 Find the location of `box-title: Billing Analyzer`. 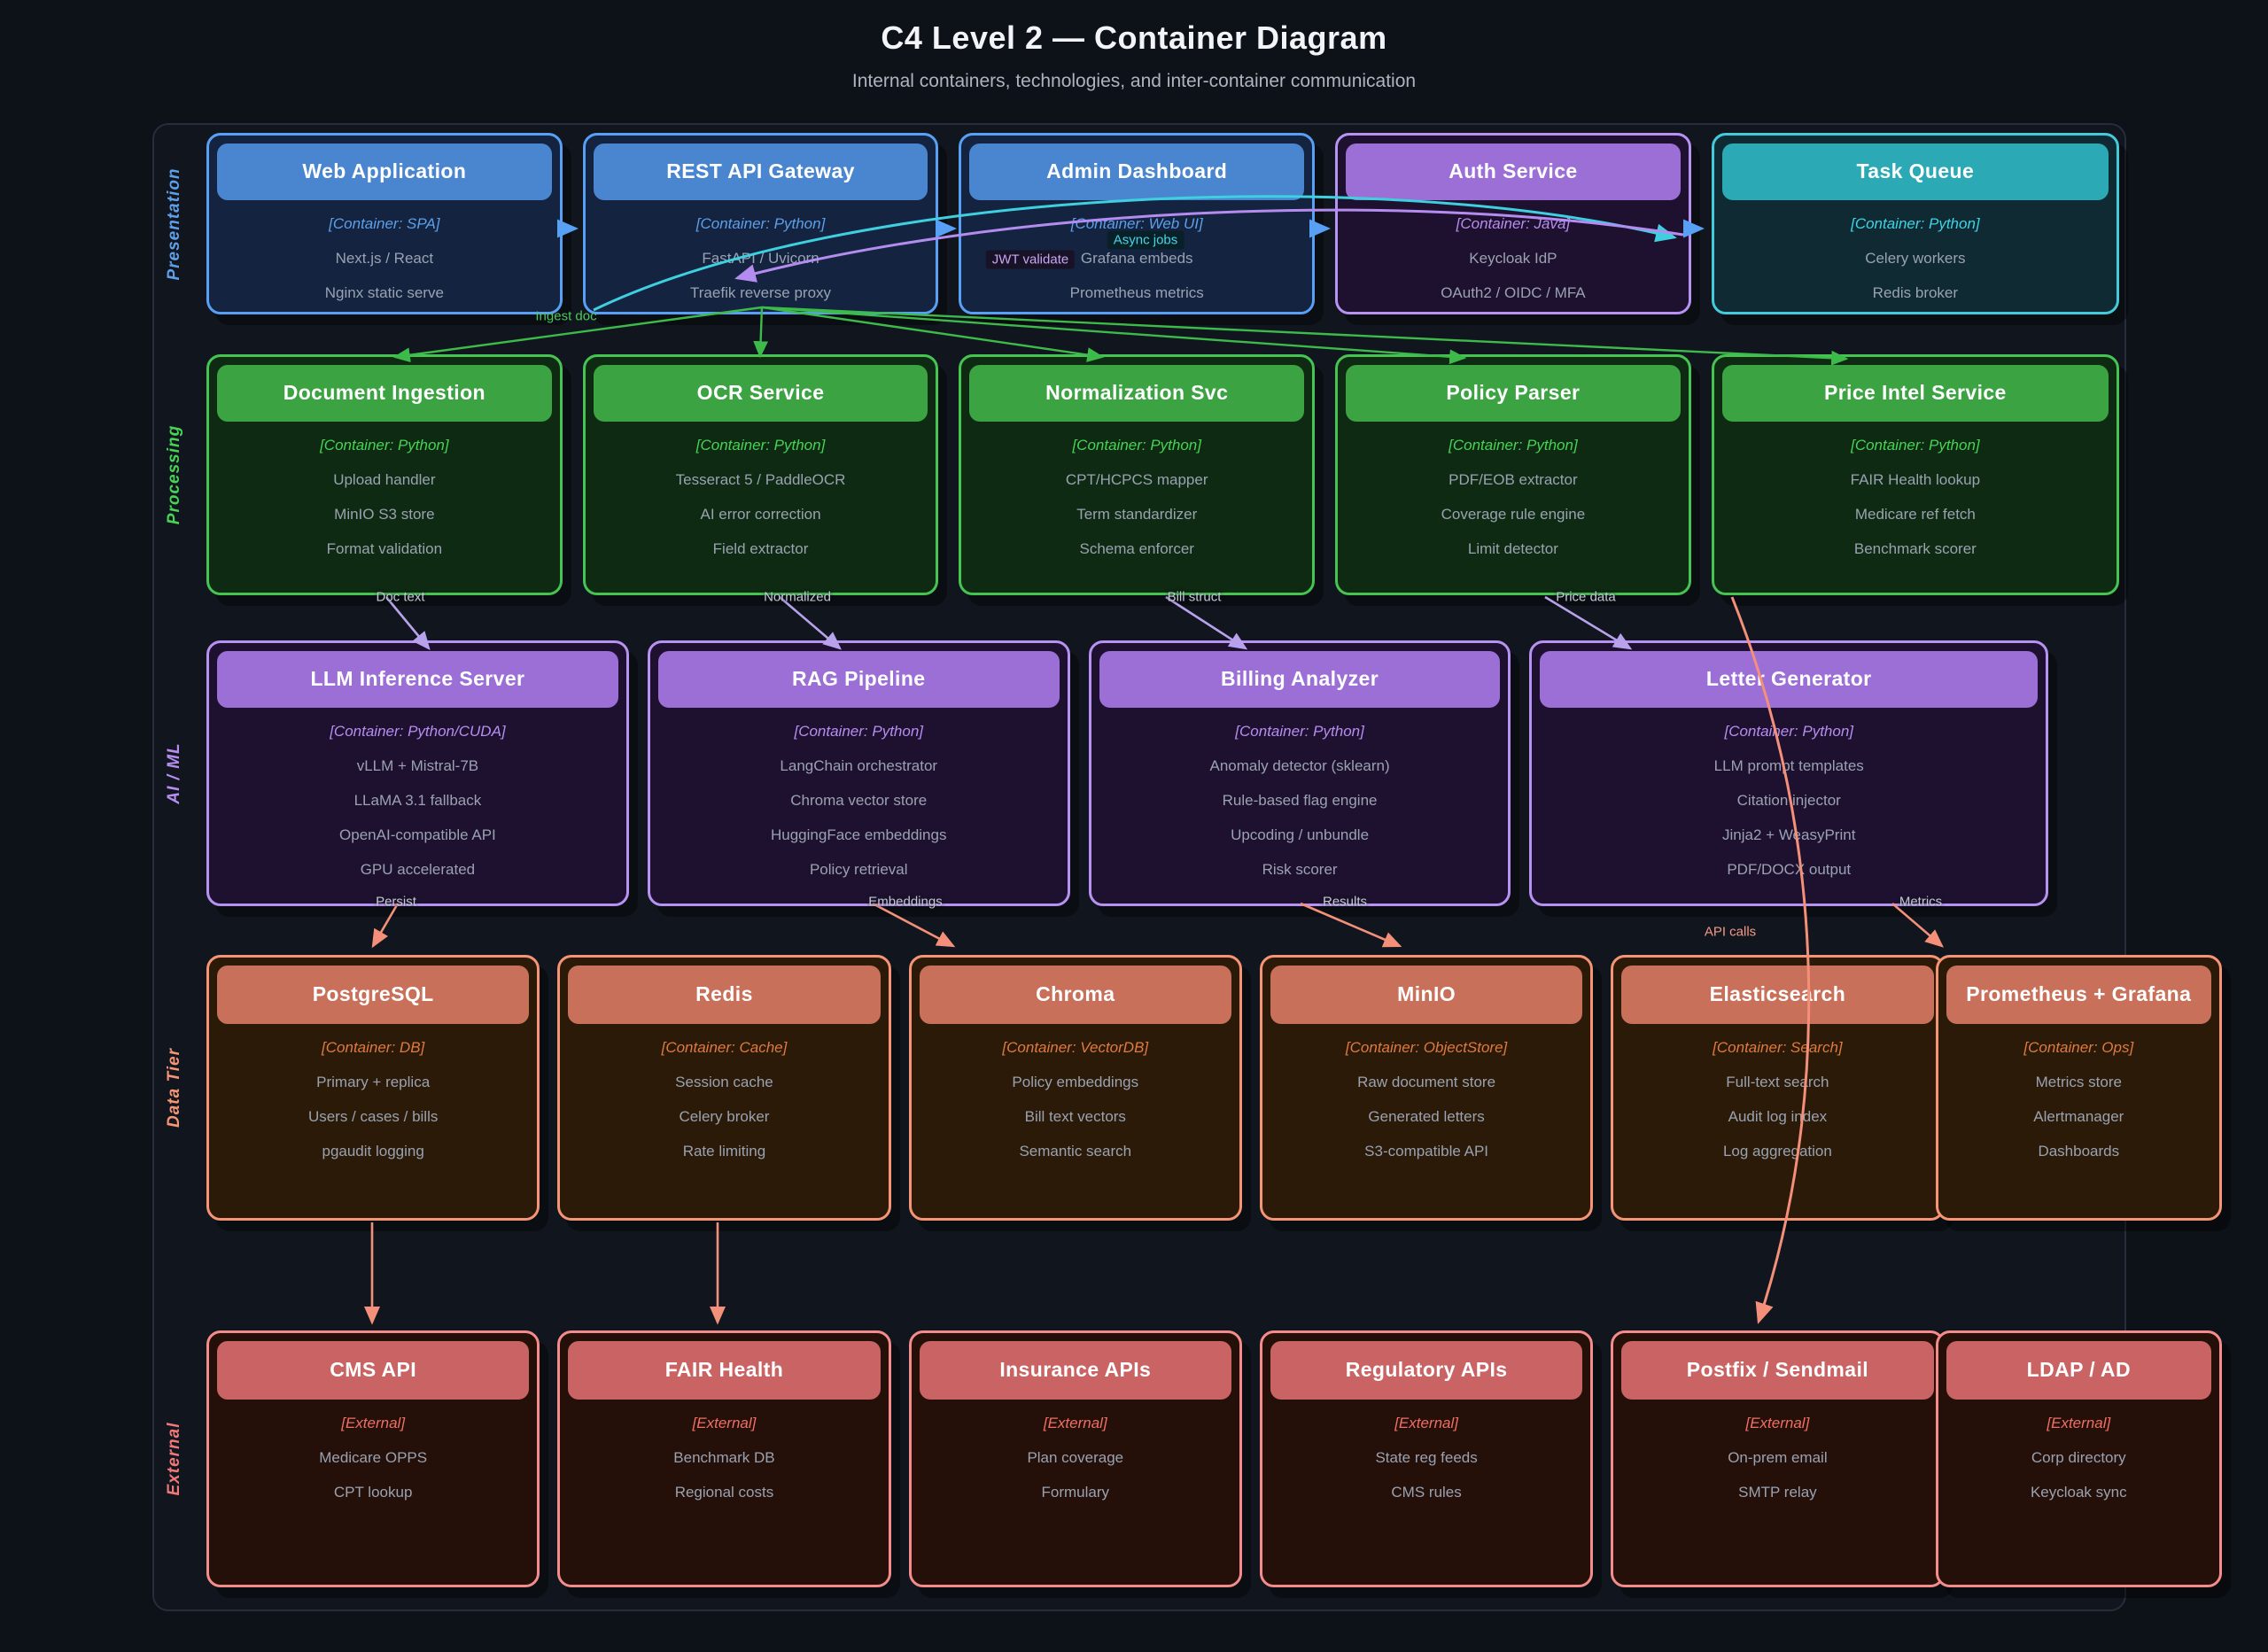

box-title: Billing Analyzer is located at coordinates (1300, 679).